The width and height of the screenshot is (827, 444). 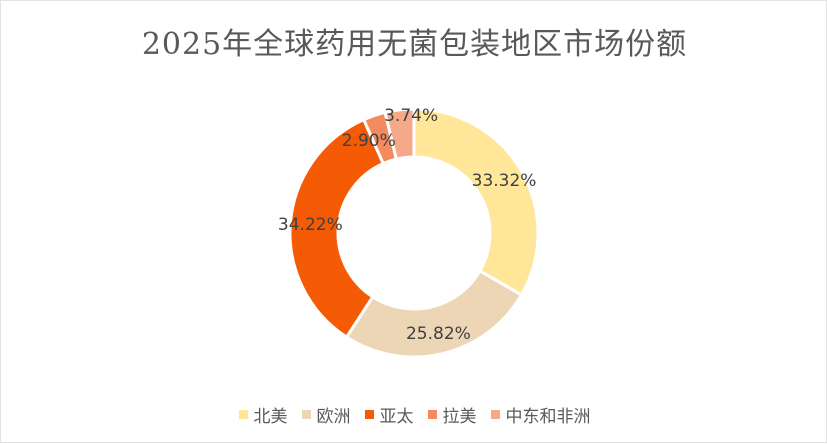 I want to click on legend-label: 中东和非洲, so click(x=548, y=417).